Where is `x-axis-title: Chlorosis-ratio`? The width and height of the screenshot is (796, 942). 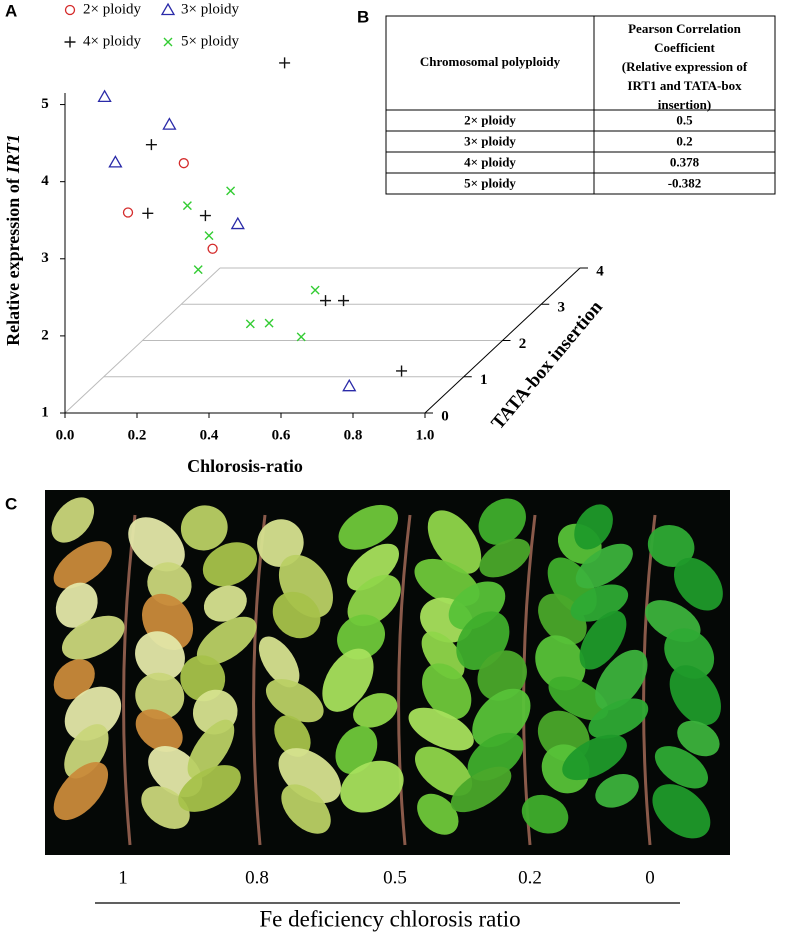
x-axis-title: Chlorosis-ratio is located at coordinates (245, 466).